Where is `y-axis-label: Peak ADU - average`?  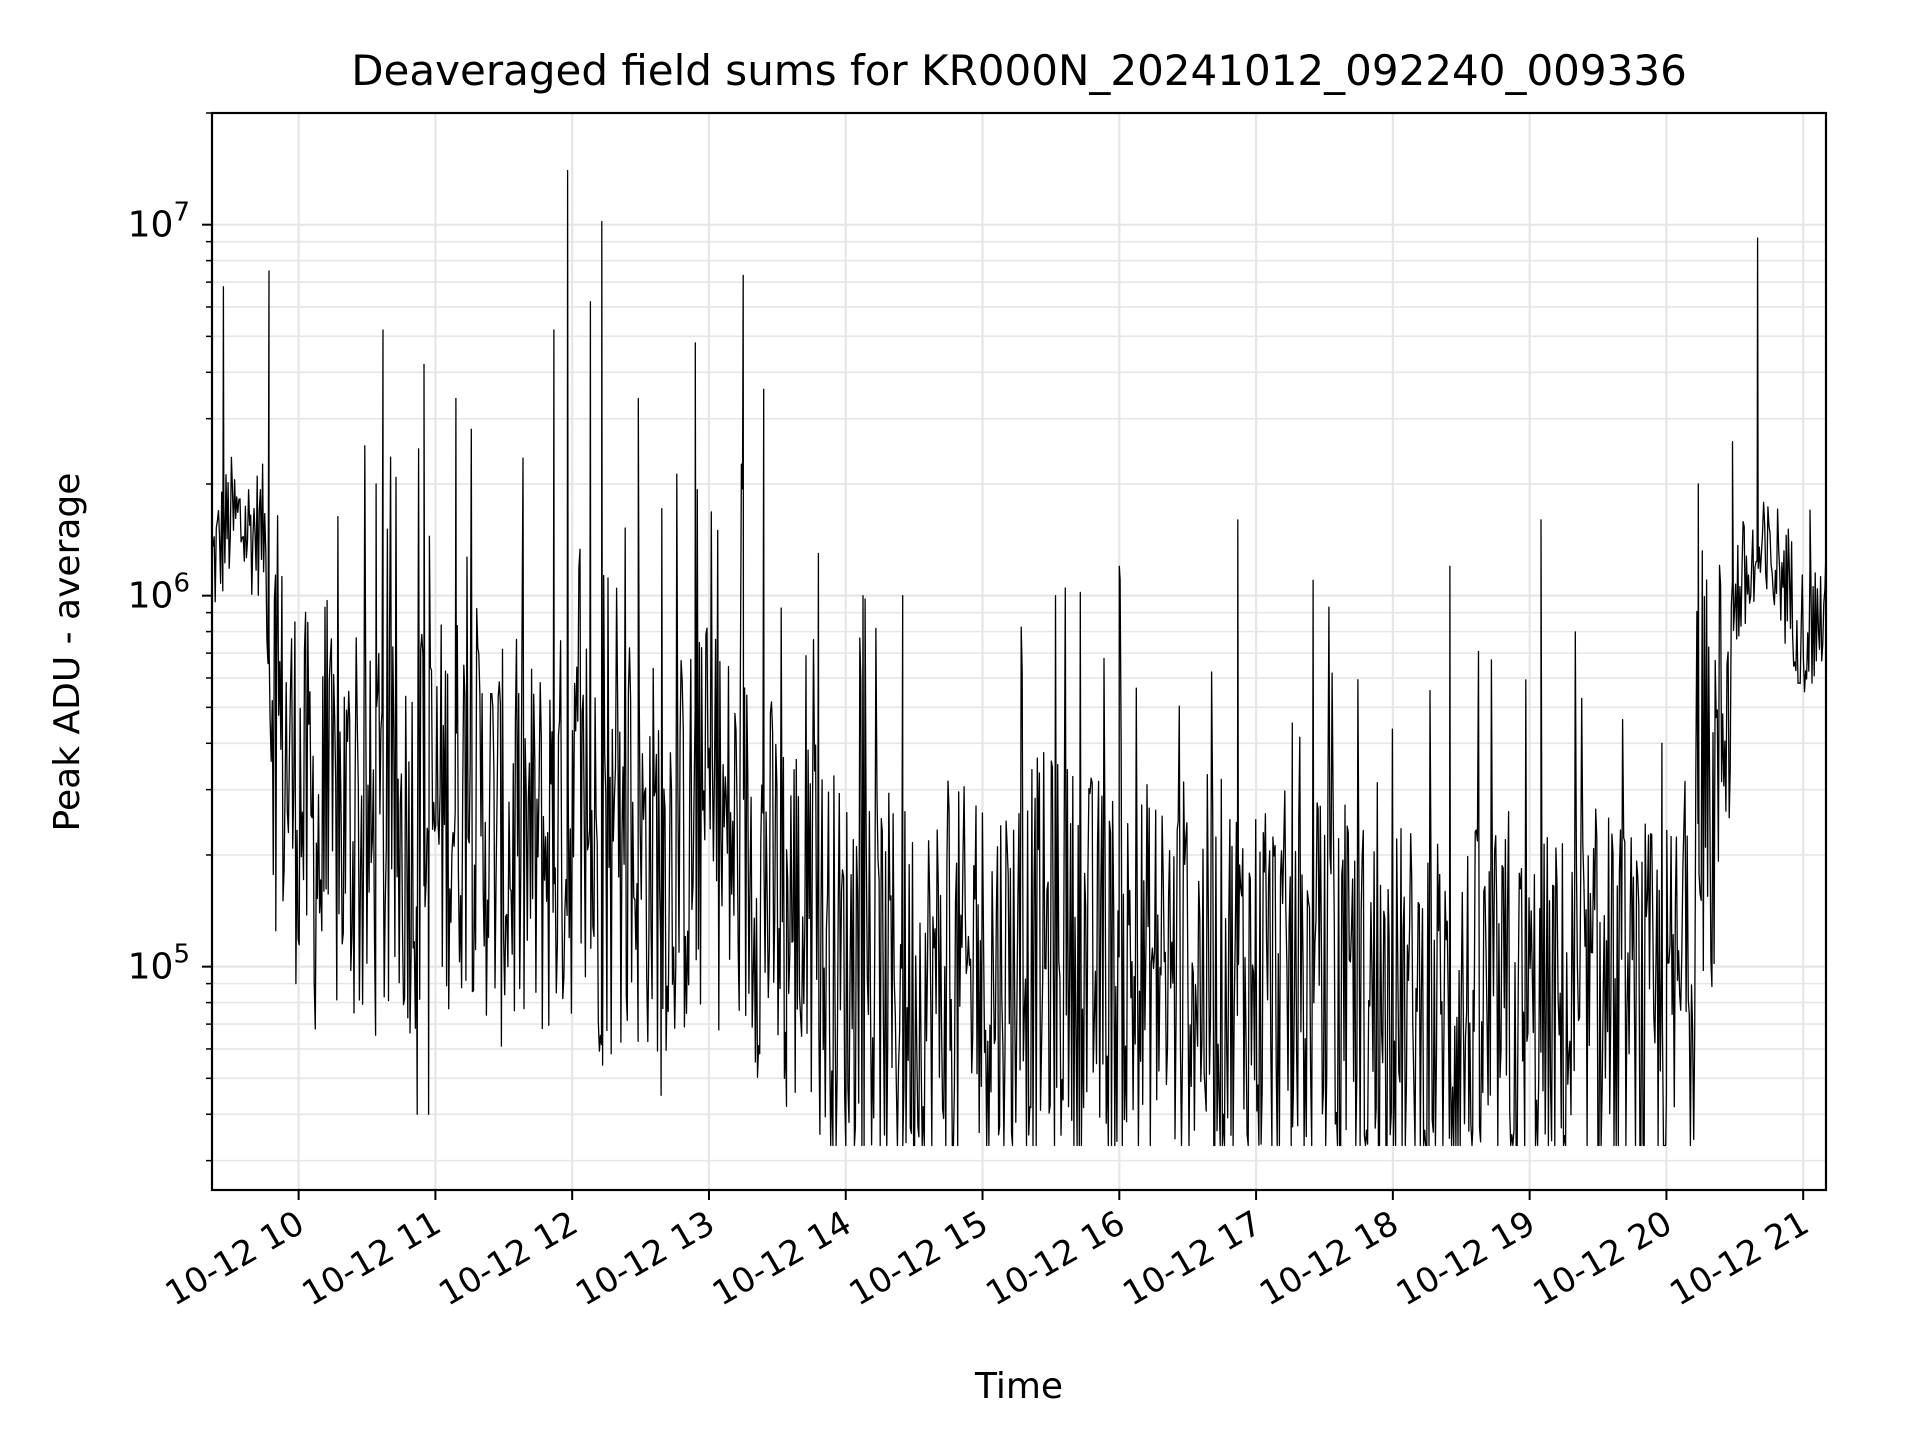
y-axis-label: Peak ADU - average is located at coordinates (67, 652).